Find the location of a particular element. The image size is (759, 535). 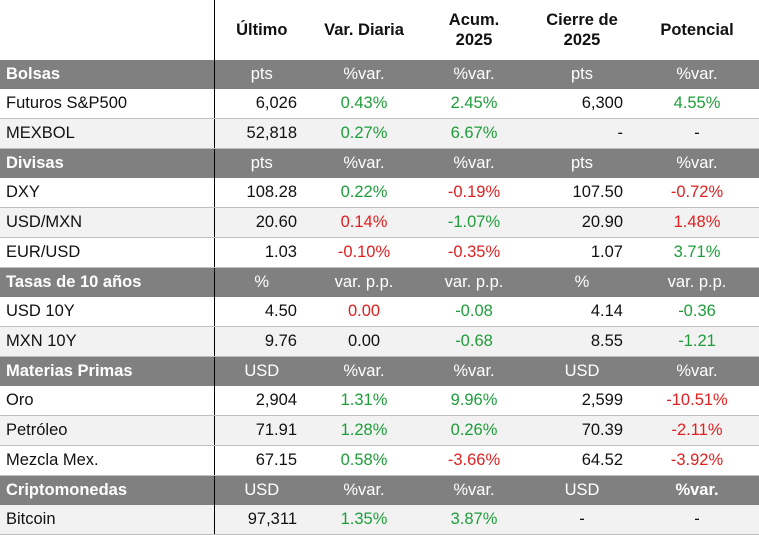

row-potencial: -10.51% is located at coordinates (697, 401).